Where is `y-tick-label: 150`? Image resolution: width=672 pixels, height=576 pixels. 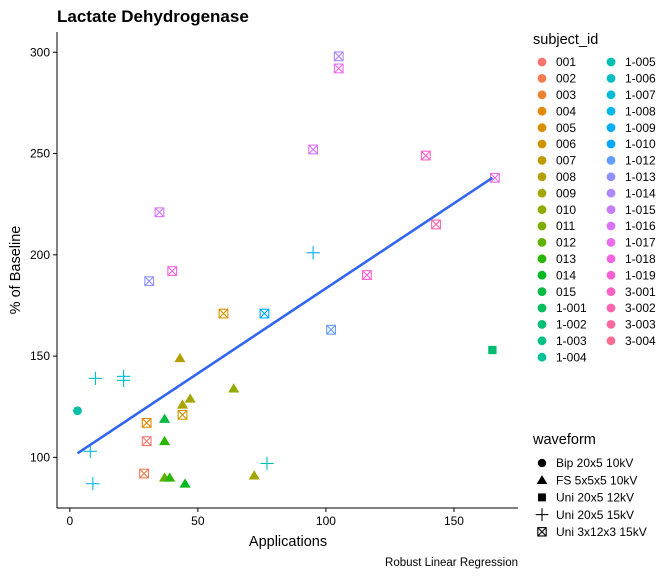
y-tick-label: 150 is located at coordinates (40, 356).